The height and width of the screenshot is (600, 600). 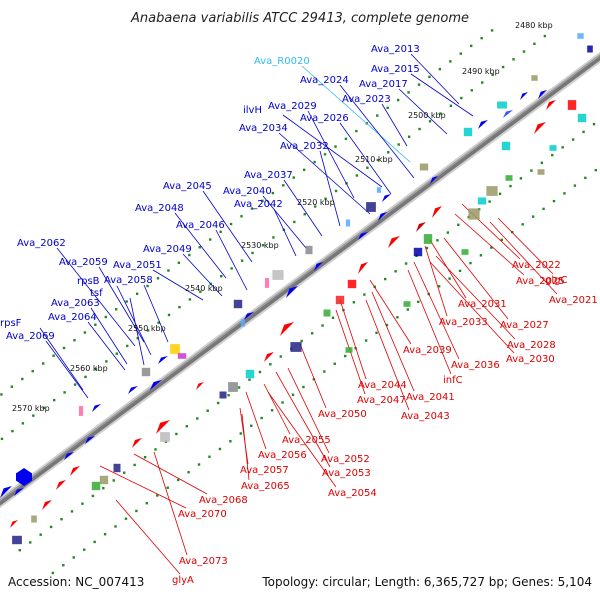 I want to click on gene-label-minus: Ava_2025, so click(x=540, y=281).